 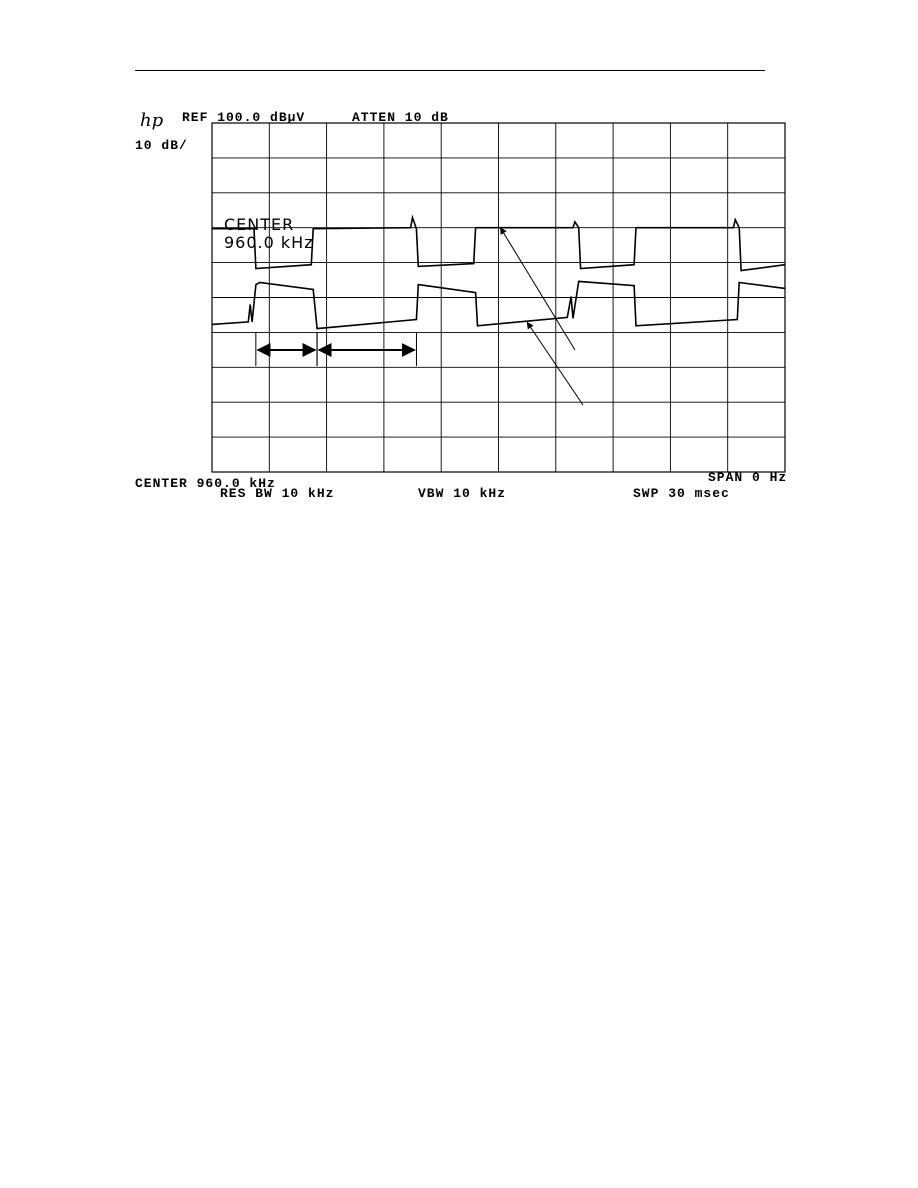 What do you see at coordinates (462, 493) in the screenshot?
I see `vbw: VBW 10 kHz` at bounding box center [462, 493].